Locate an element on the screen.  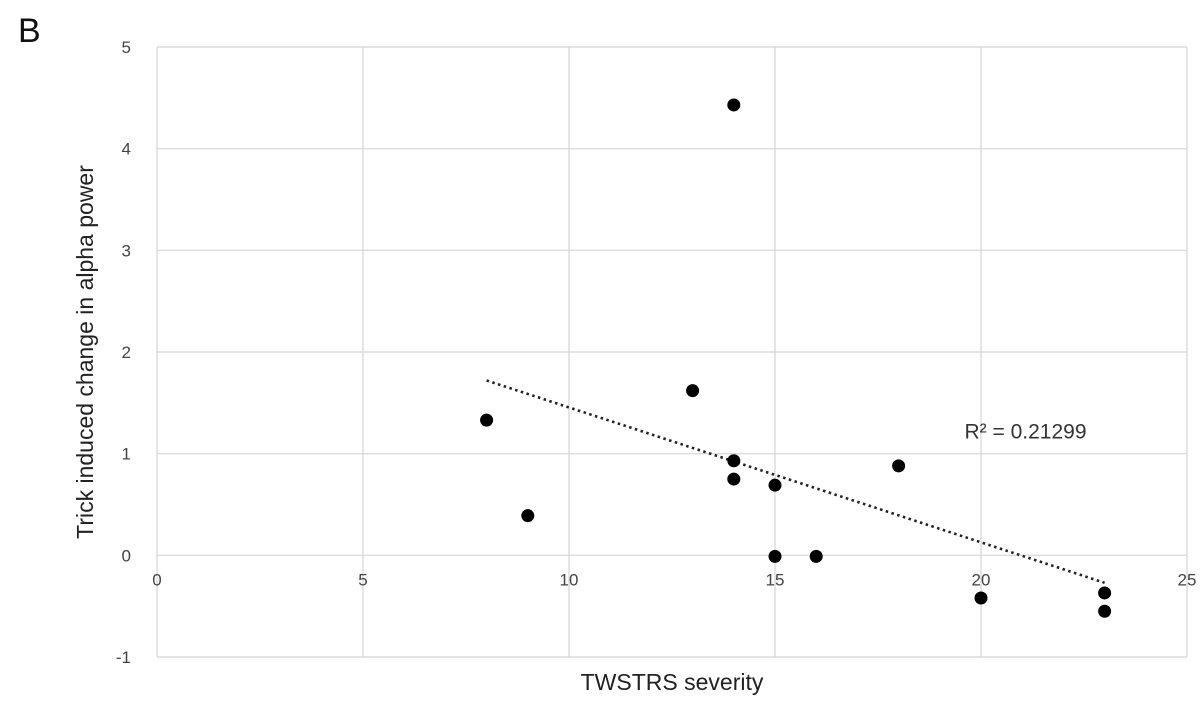
x-tick-label: 15 is located at coordinates (775, 579).